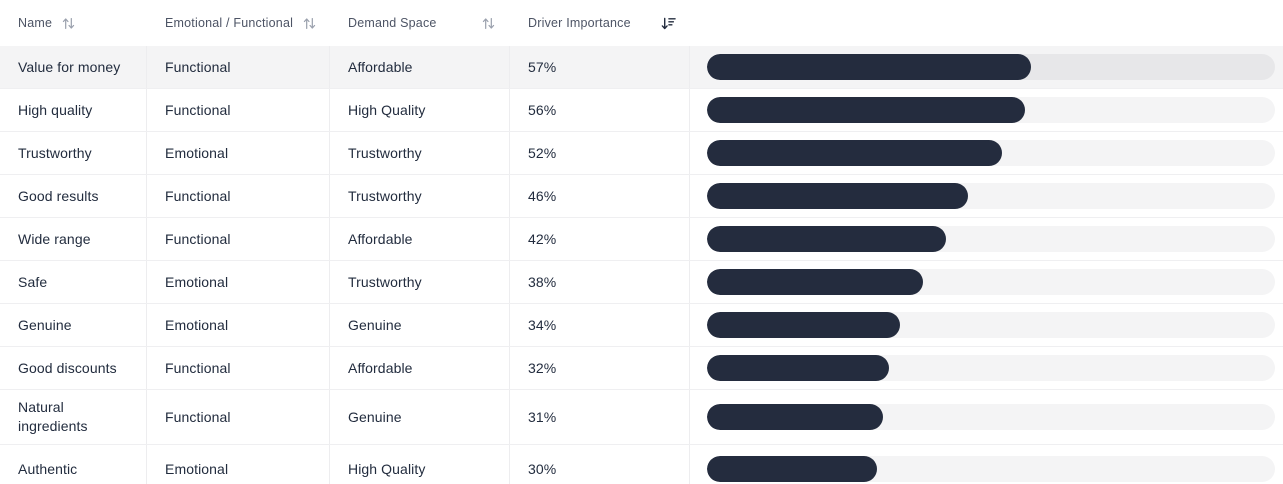  I want to click on demand-space-cell: High Quality, so click(420, 110).